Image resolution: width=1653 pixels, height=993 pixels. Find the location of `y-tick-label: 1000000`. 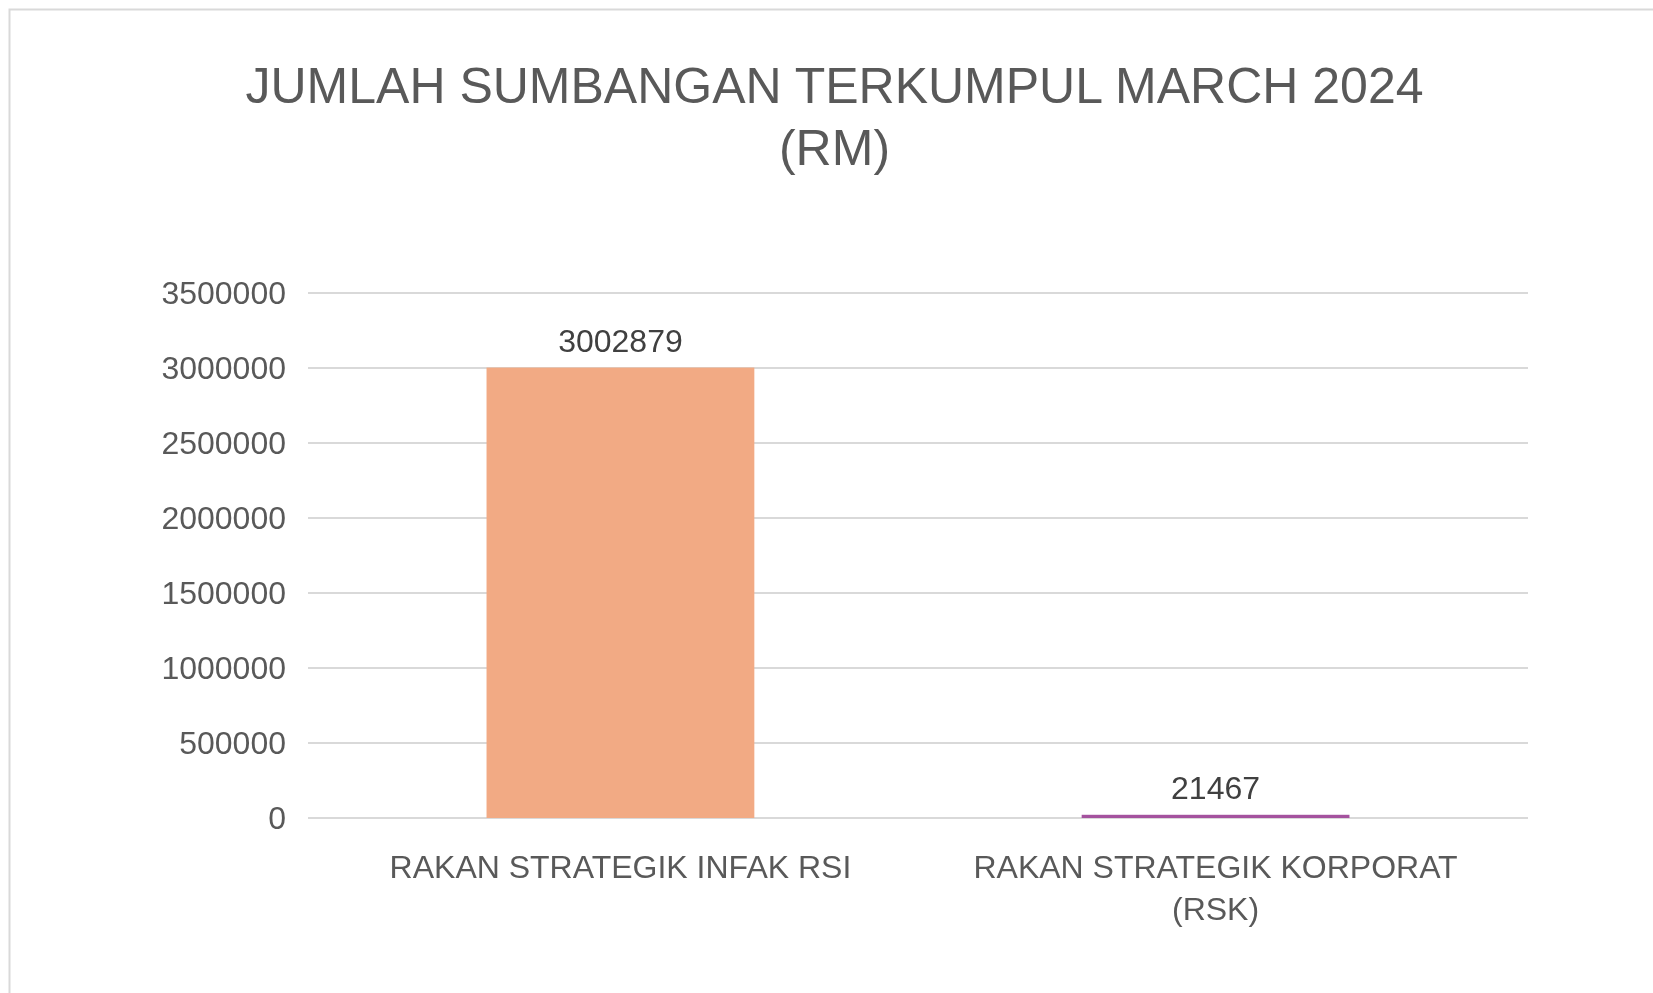

y-tick-label: 1000000 is located at coordinates (223, 668).